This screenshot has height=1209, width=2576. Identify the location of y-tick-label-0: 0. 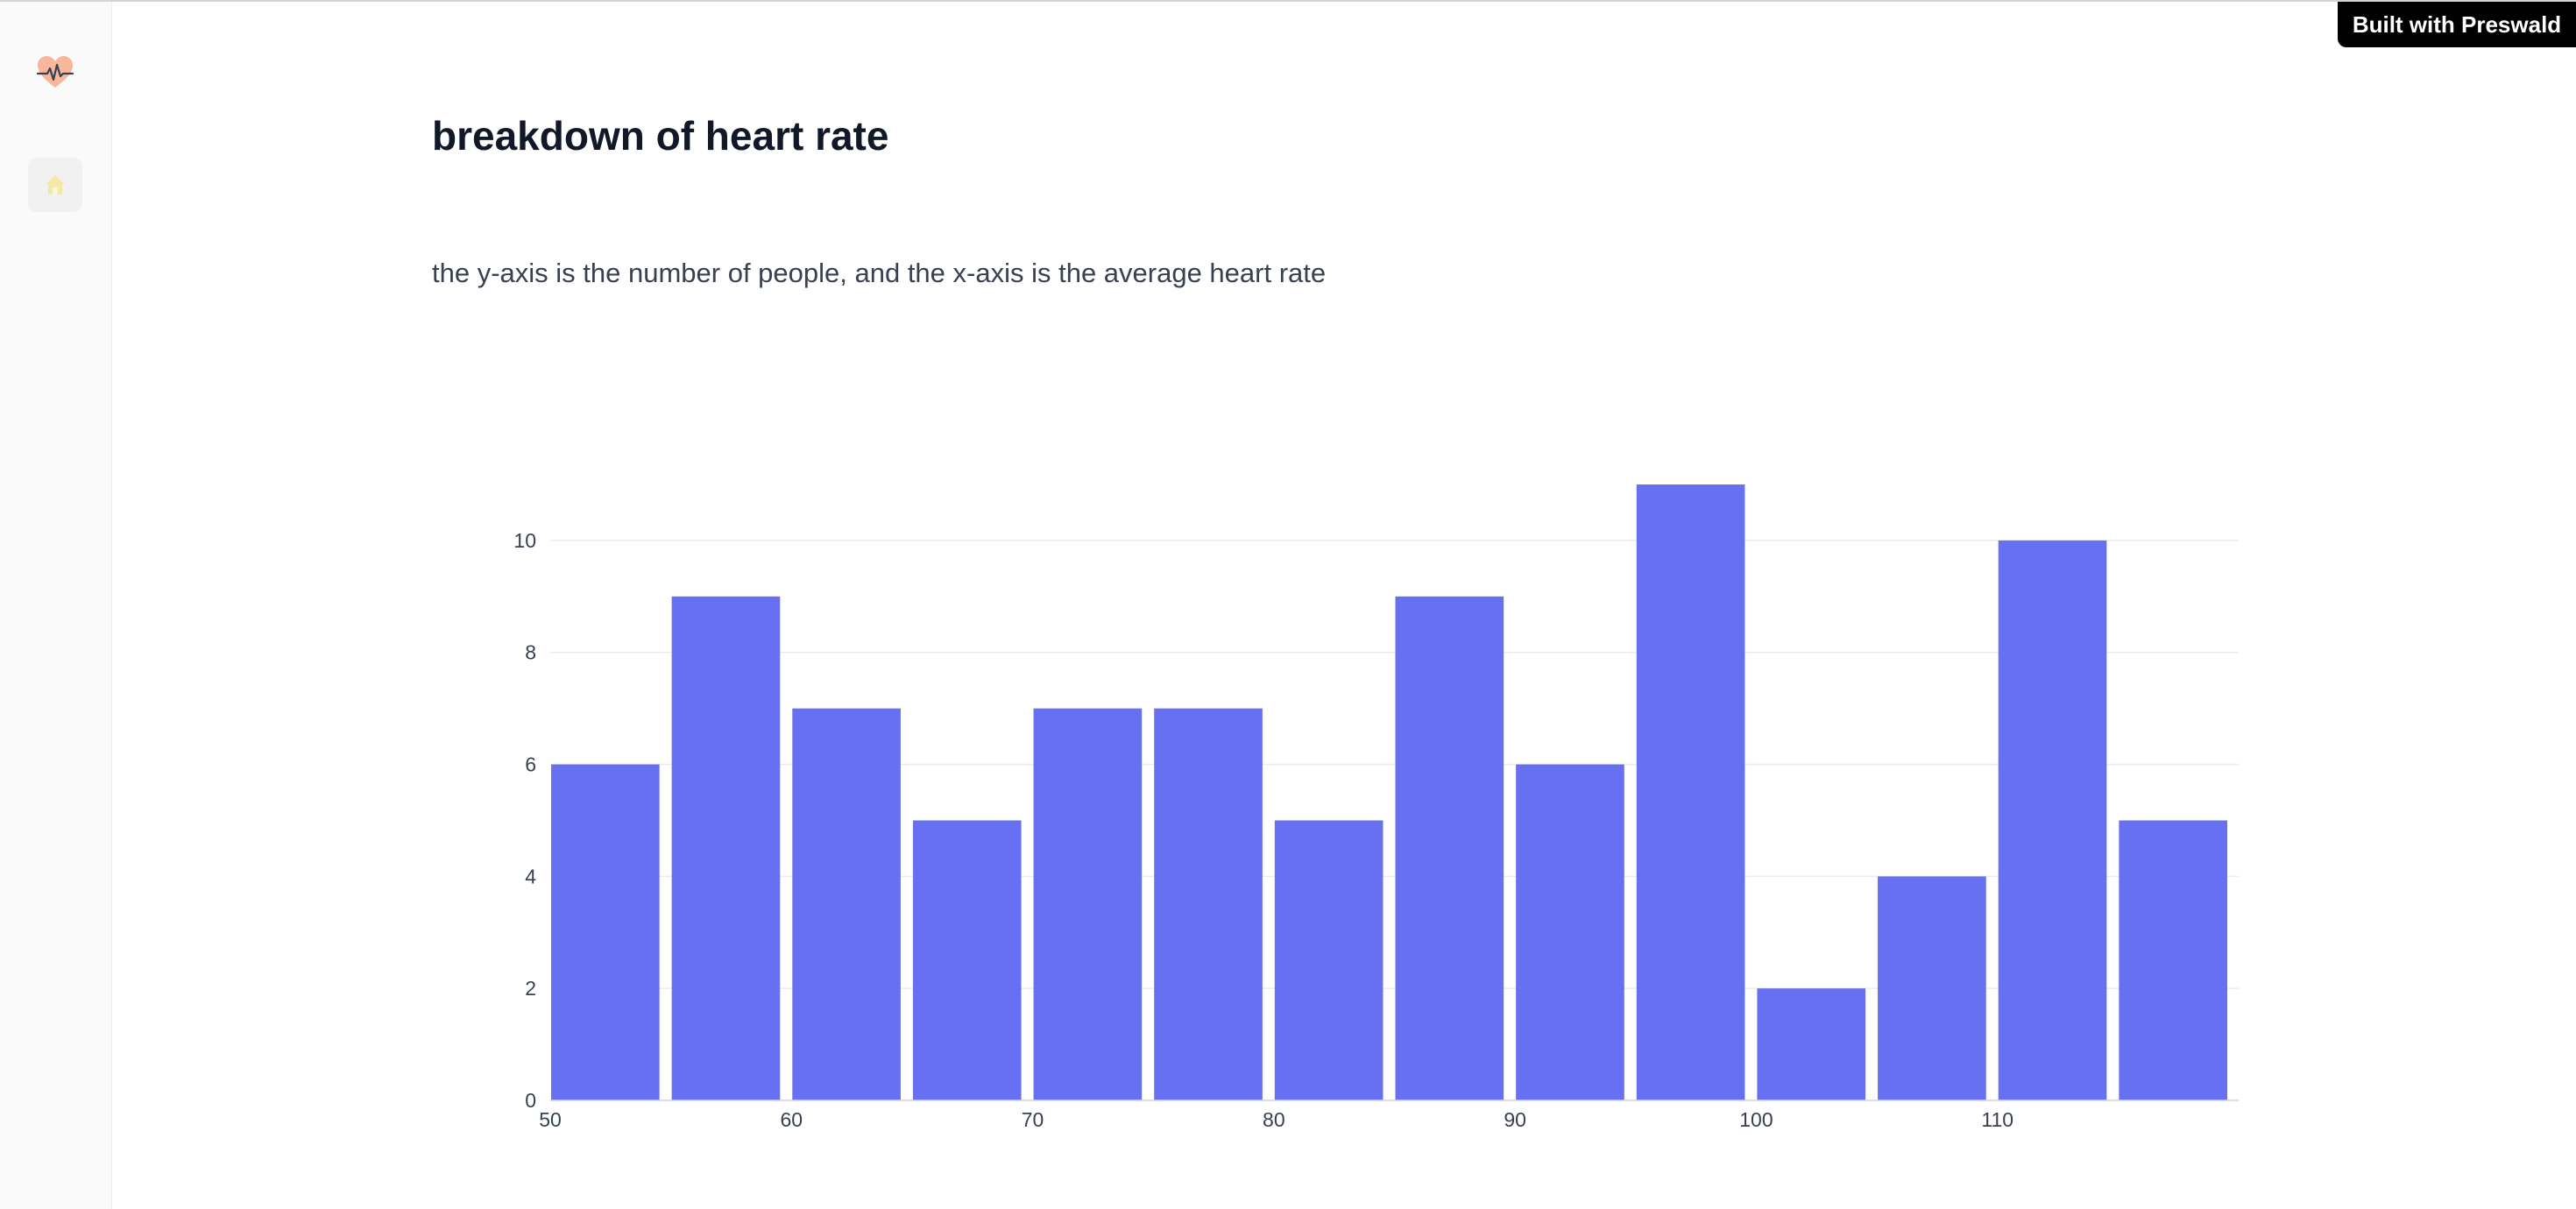
(530, 1100).